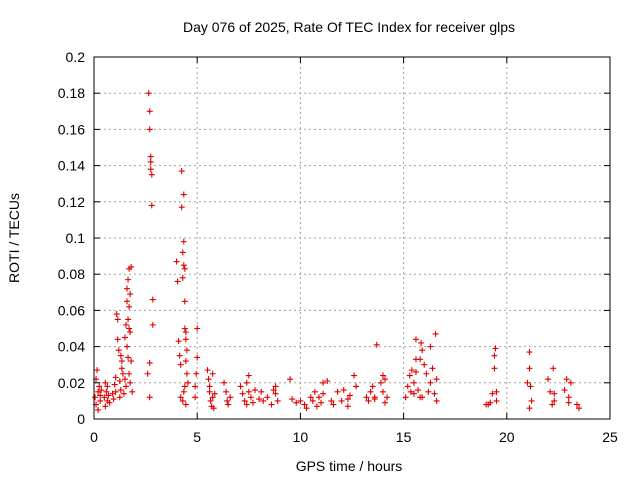 This screenshot has height=480, width=640. What do you see at coordinates (71, 129) in the screenshot?
I see `y-tick-label: 0.16` at bounding box center [71, 129].